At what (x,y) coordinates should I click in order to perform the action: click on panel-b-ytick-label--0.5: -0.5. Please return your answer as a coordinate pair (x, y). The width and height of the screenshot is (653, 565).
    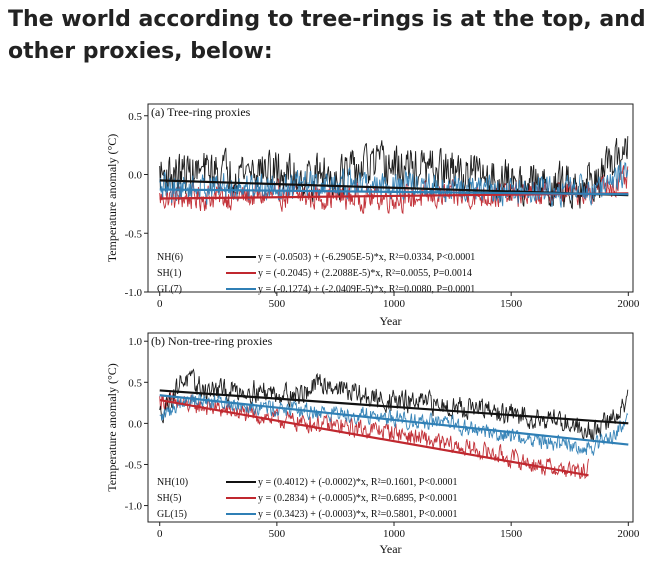
    Looking at the image, I should click on (134, 465).